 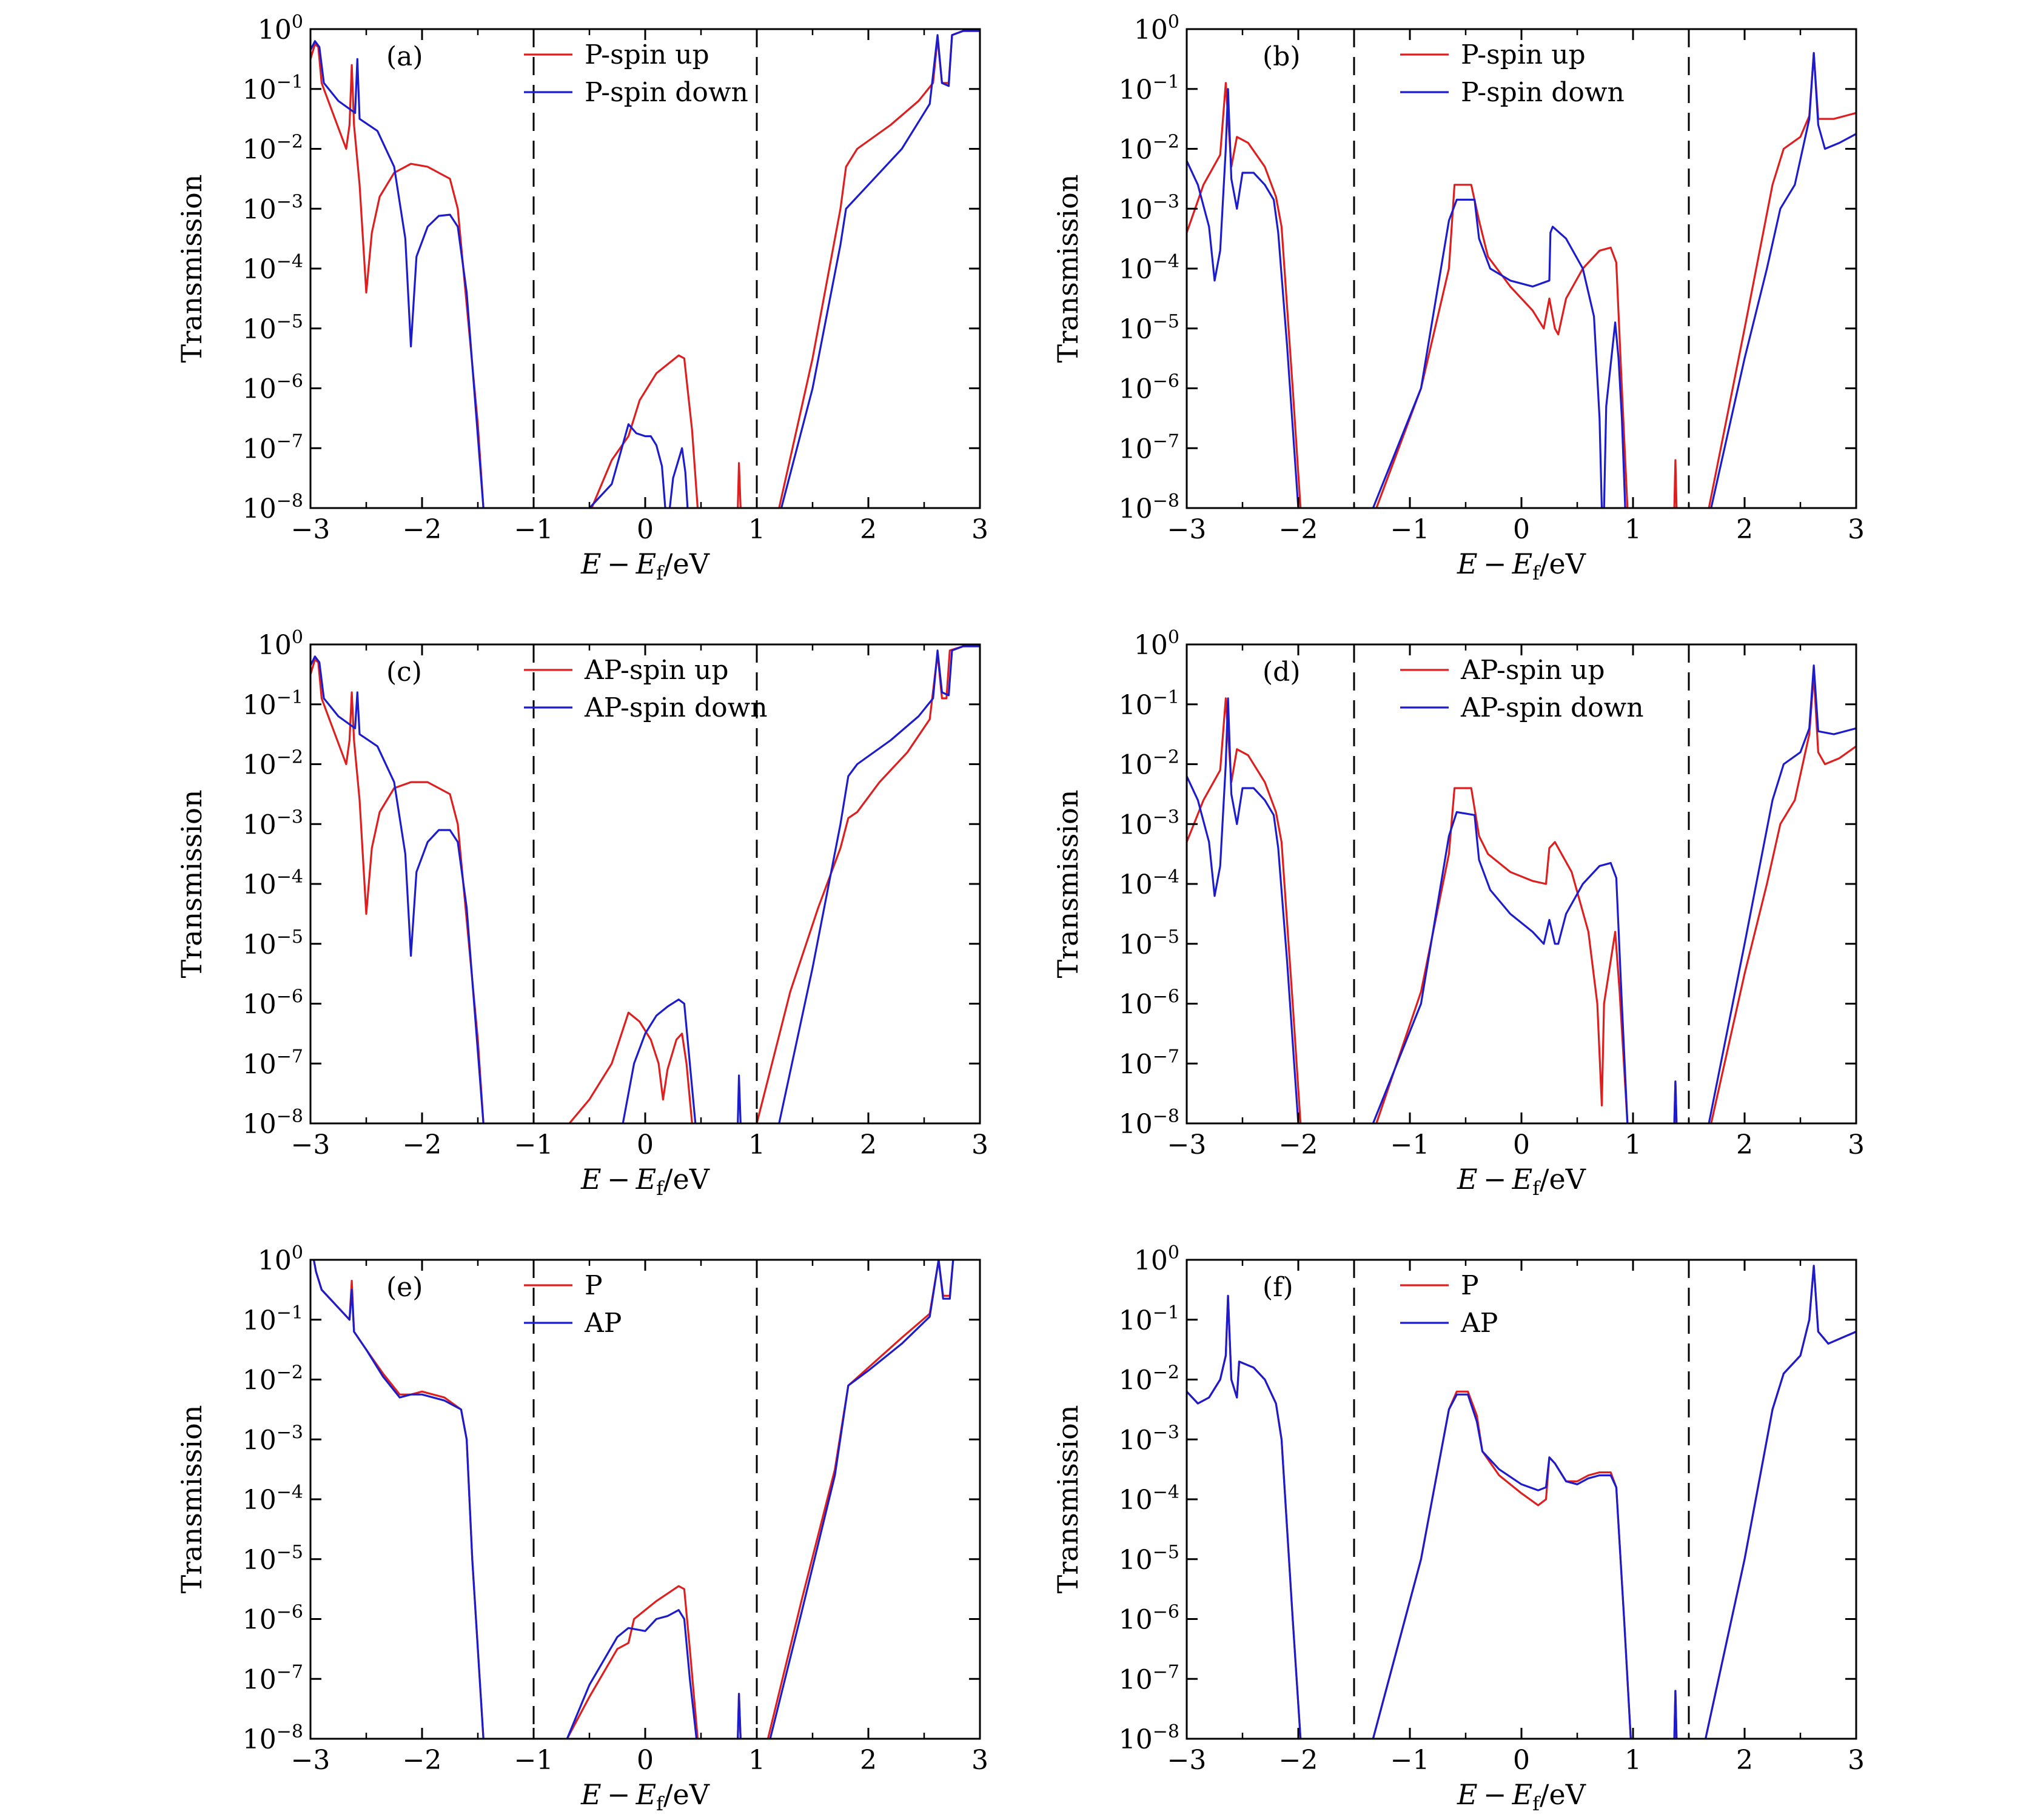 What do you see at coordinates (404, 672) in the screenshot?
I see `panel-label-c: (c)` at bounding box center [404, 672].